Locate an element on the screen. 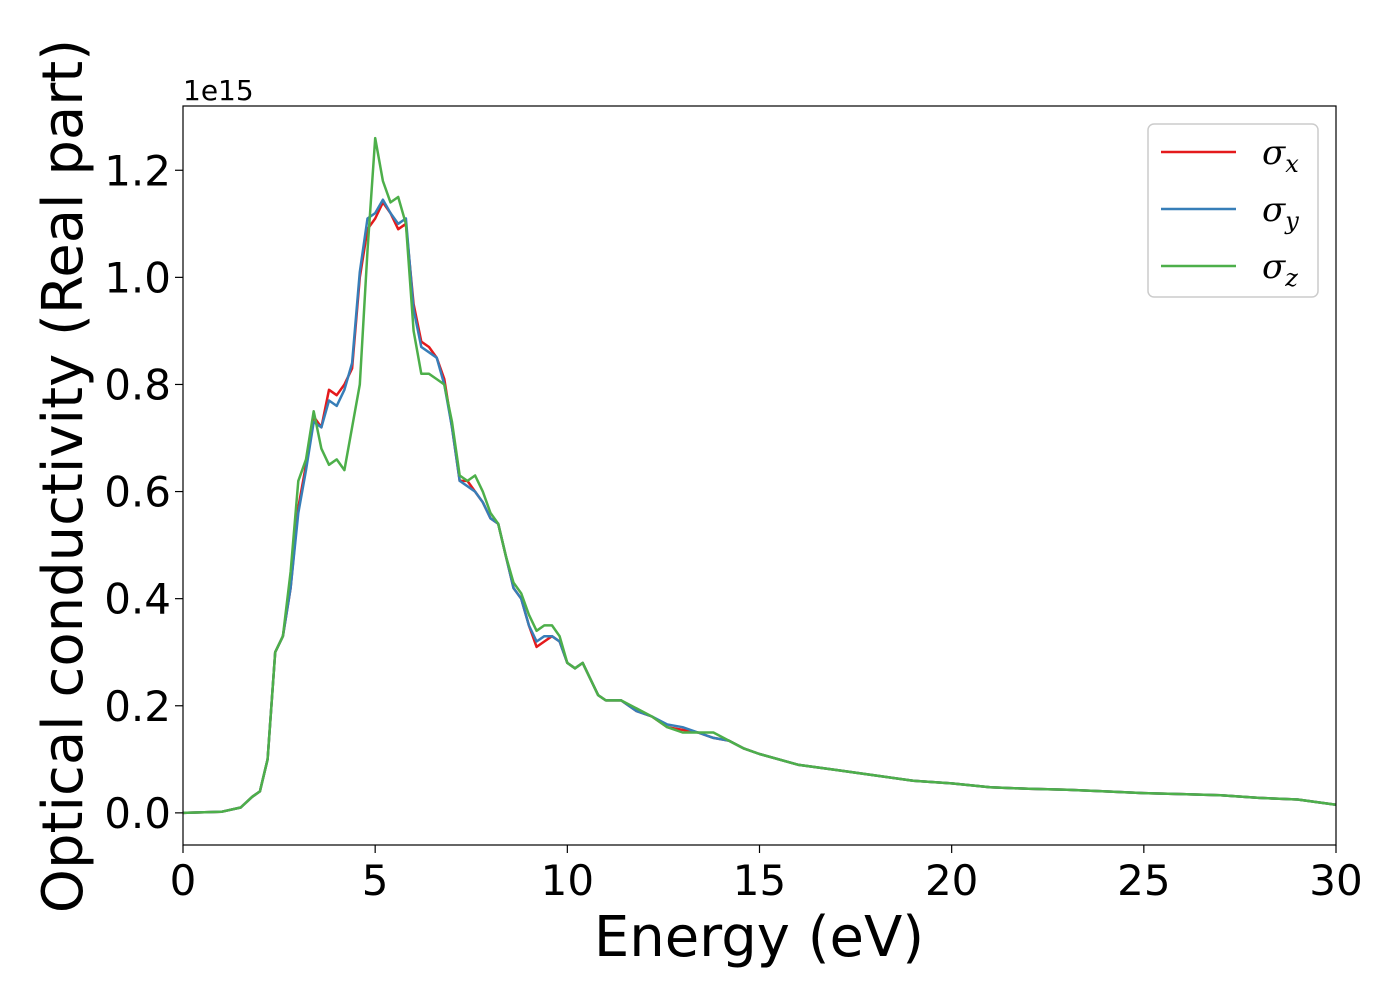 The height and width of the screenshot is (1000, 1400). y-axis: 0.0 0.2 0.4 0.6 0.8 1.0 1.2 is located at coordinates (143, 492).